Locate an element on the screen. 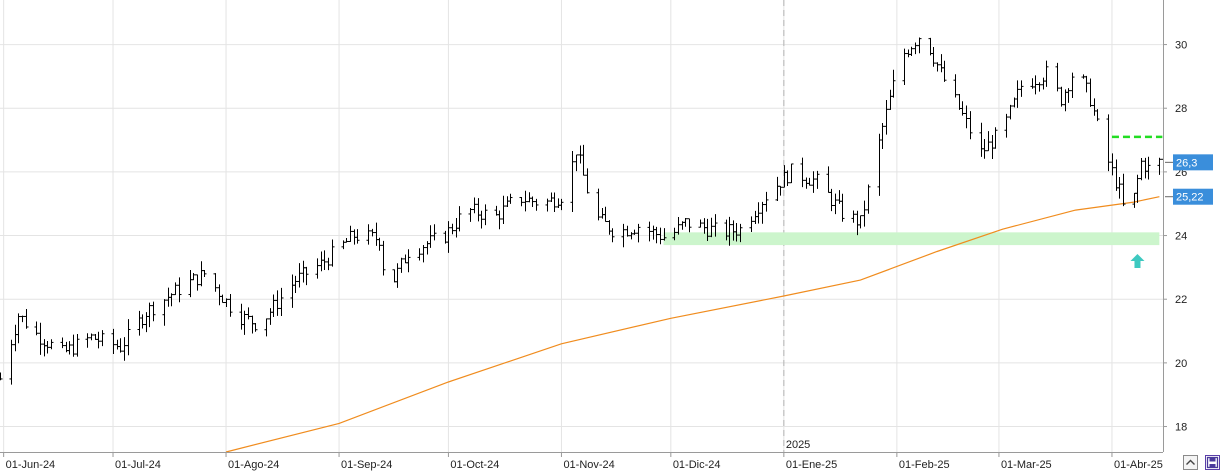 The image size is (1228, 474). year-divider: 2025 is located at coordinates (796, 226).